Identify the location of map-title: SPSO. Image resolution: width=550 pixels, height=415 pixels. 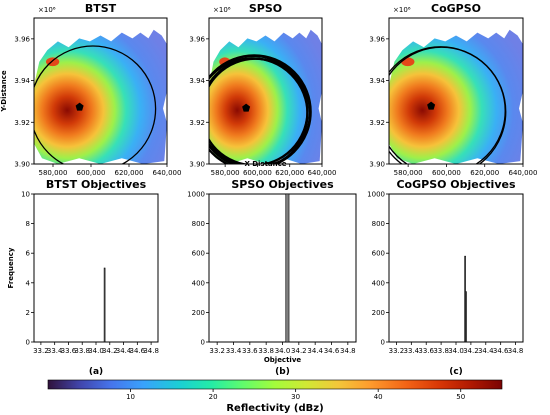
(265, 8).